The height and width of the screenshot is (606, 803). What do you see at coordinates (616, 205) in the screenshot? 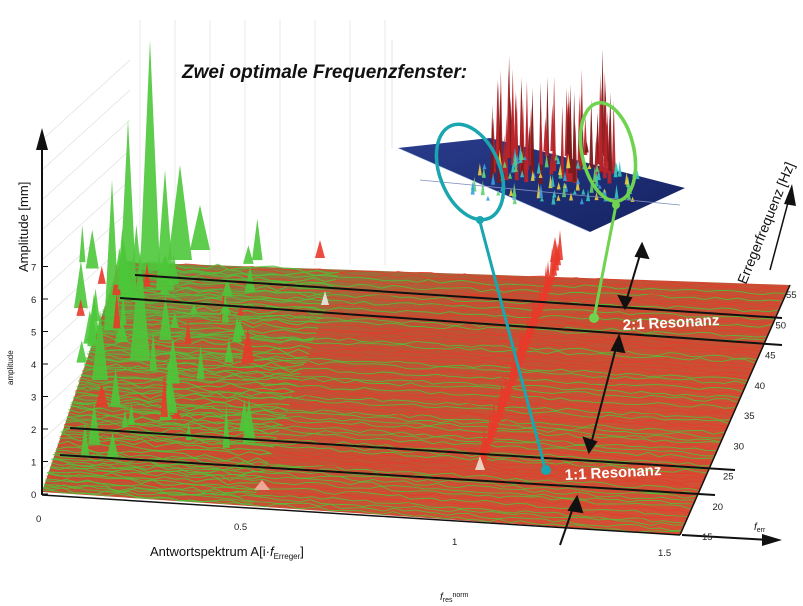
I see `green-connector-start` at bounding box center [616, 205].